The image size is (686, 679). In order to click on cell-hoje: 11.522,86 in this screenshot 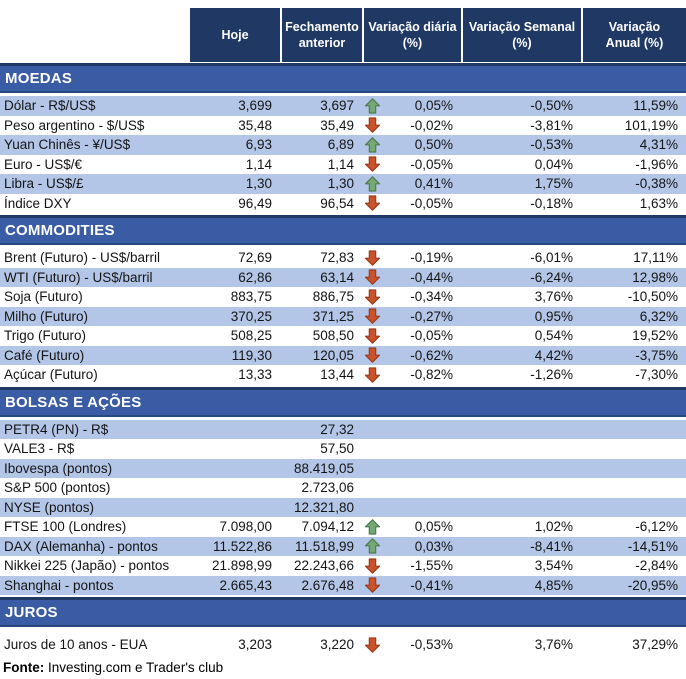, I will do `click(234, 546)`.